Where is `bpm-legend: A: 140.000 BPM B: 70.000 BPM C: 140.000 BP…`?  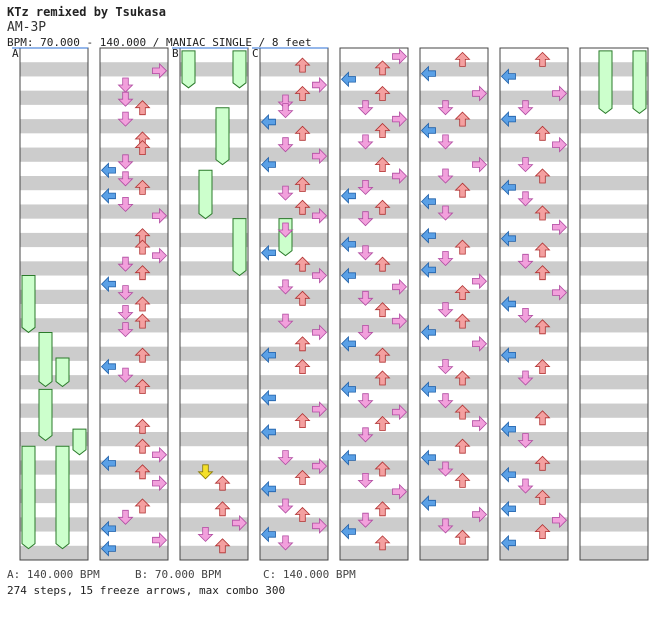
bpm-legend: A: 140.000 BPM B: 70.000 BPM C: 140.000 BP… is located at coordinates (181, 574).